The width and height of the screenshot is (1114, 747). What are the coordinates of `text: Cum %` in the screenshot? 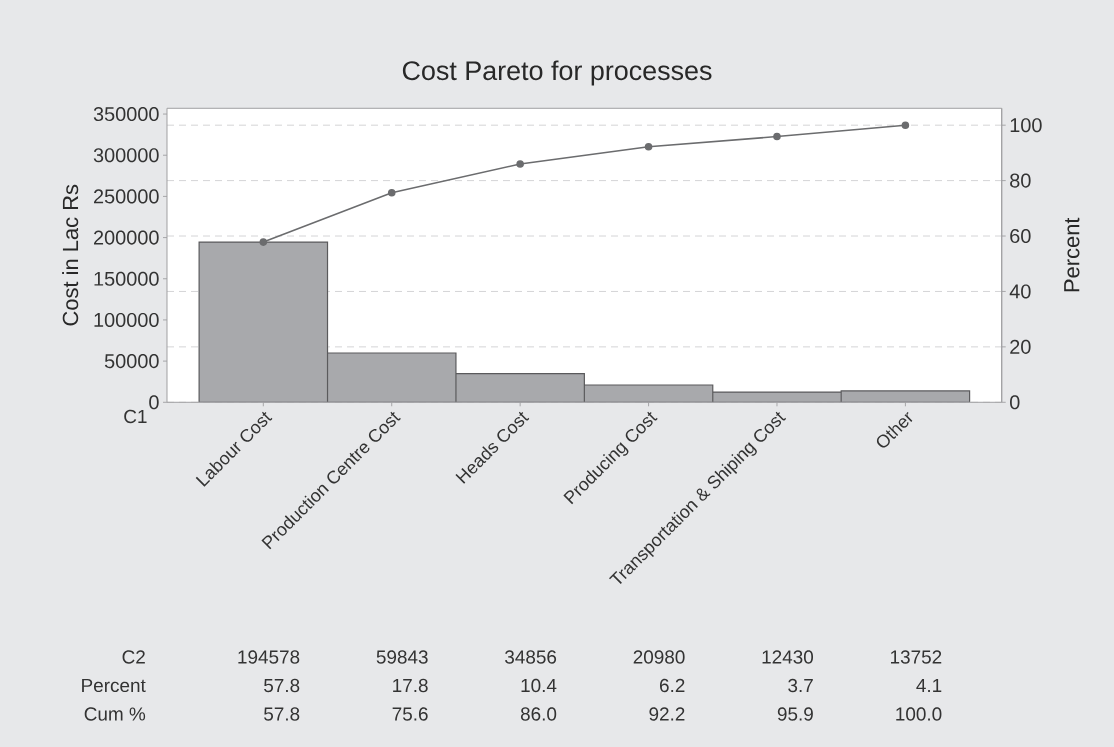 It's located at (115, 714).